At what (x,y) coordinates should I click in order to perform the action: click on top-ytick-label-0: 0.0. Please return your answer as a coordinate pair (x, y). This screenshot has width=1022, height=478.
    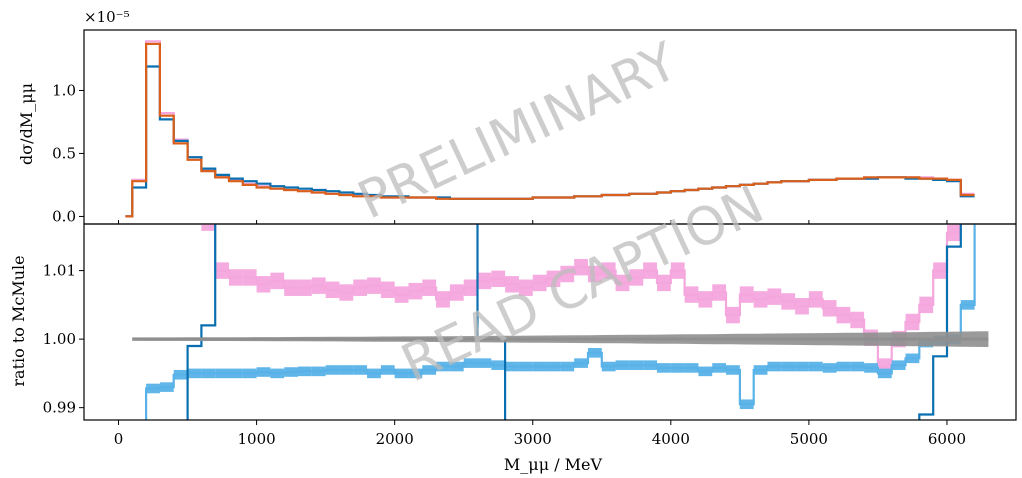
    Looking at the image, I should click on (64, 216).